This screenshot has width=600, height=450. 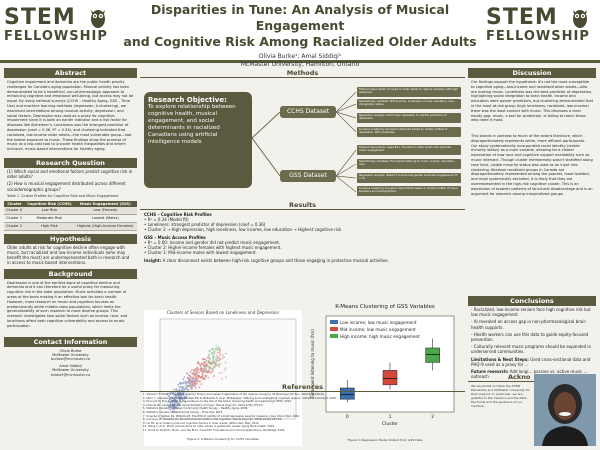 I want to click on table-header: Cognitive Risk (CCHS), so click(x=49, y=203).